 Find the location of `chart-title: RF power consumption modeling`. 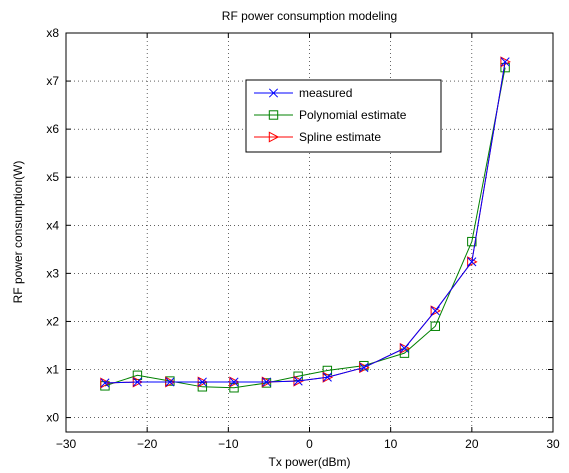

chart-title: RF power consumption modeling is located at coordinates (309, 16).